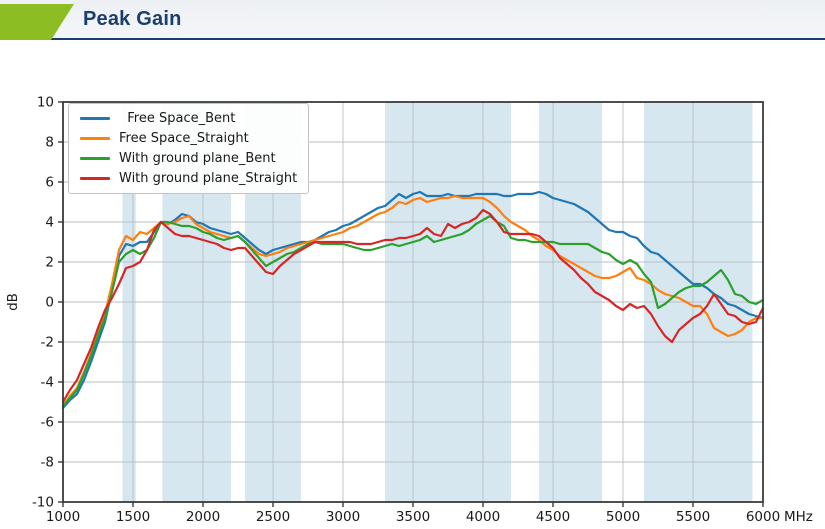 This screenshot has width=825, height=529. What do you see at coordinates (553, 517) in the screenshot?
I see `x-tick-label: 4500` at bounding box center [553, 517].